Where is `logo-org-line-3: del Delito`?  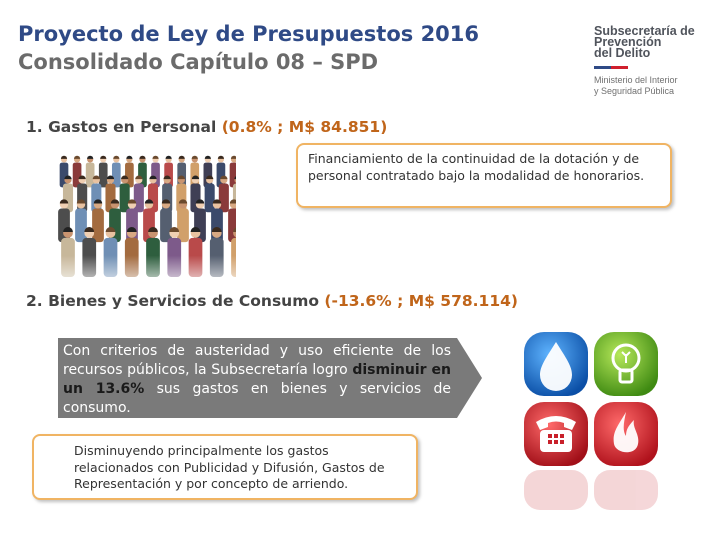 logo-org-line-3: del Delito is located at coordinates (622, 53).